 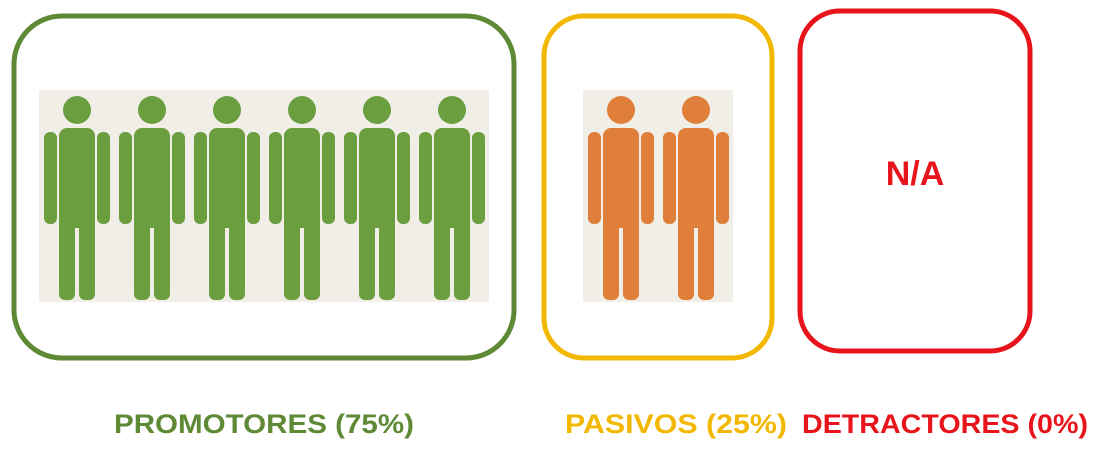 I want to click on group-label: DETRACTORES (0%), so click(x=945, y=424).